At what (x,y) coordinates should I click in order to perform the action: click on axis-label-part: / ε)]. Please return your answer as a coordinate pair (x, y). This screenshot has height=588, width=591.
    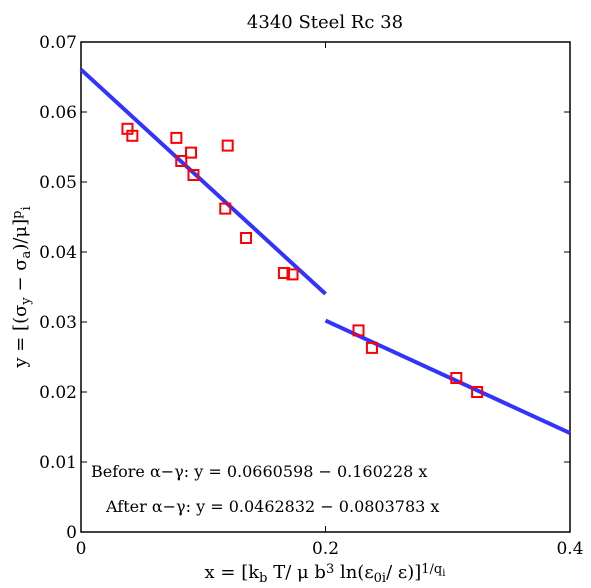
    Looking at the image, I should click on (403, 572).